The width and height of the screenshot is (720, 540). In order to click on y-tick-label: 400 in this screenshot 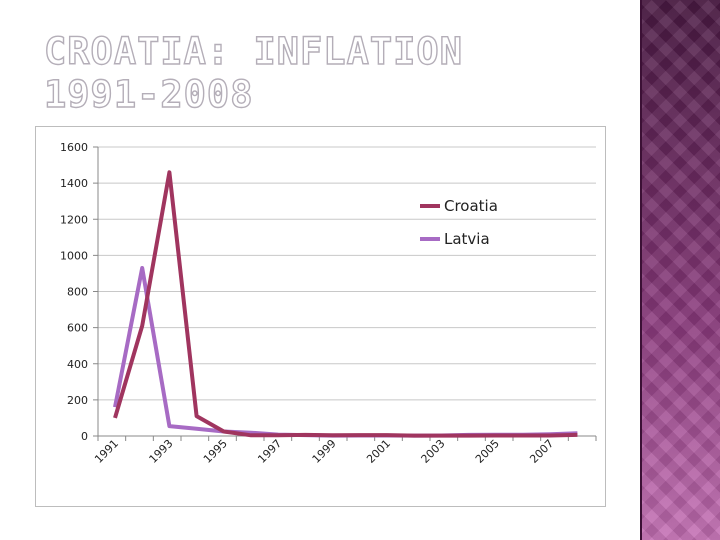, I will do `click(77, 364)`.